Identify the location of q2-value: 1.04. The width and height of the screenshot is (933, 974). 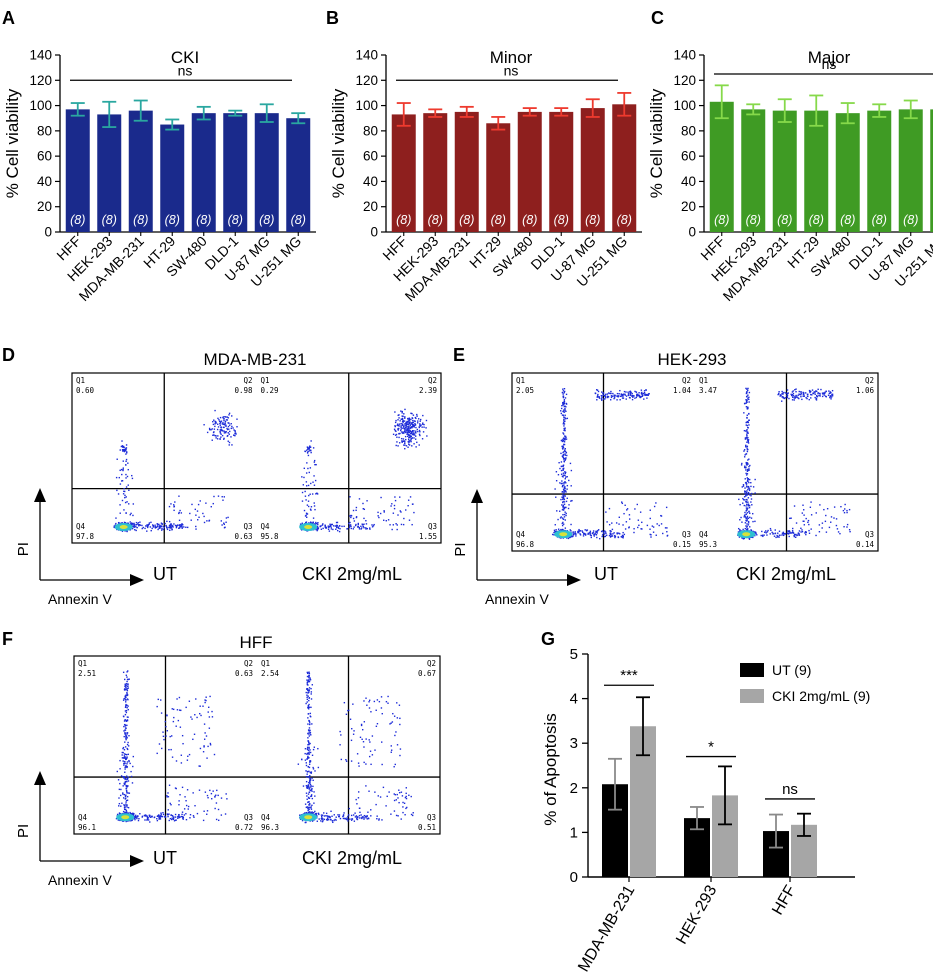
(682, 390).